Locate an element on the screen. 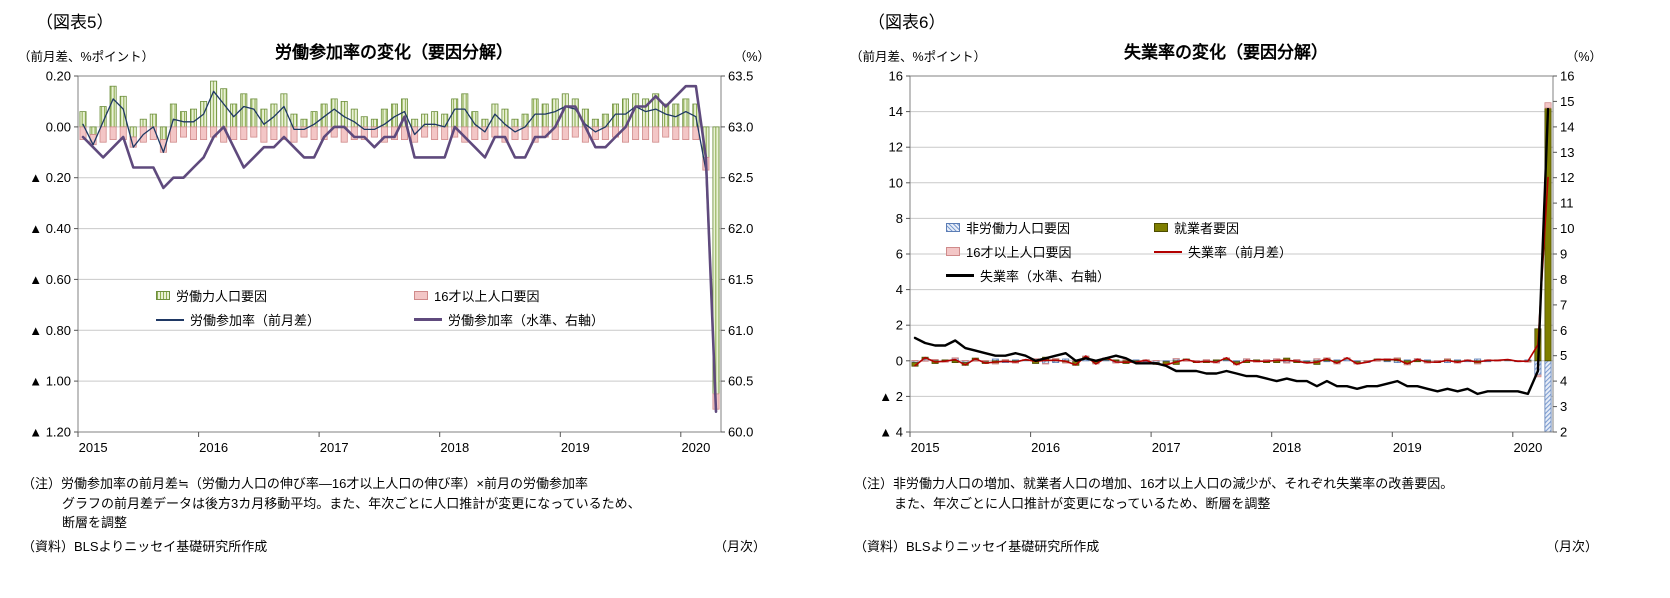 The width and height of the screenshot is (1670, 598). svg-text: 61.5 is located at coordinates (740, 279).